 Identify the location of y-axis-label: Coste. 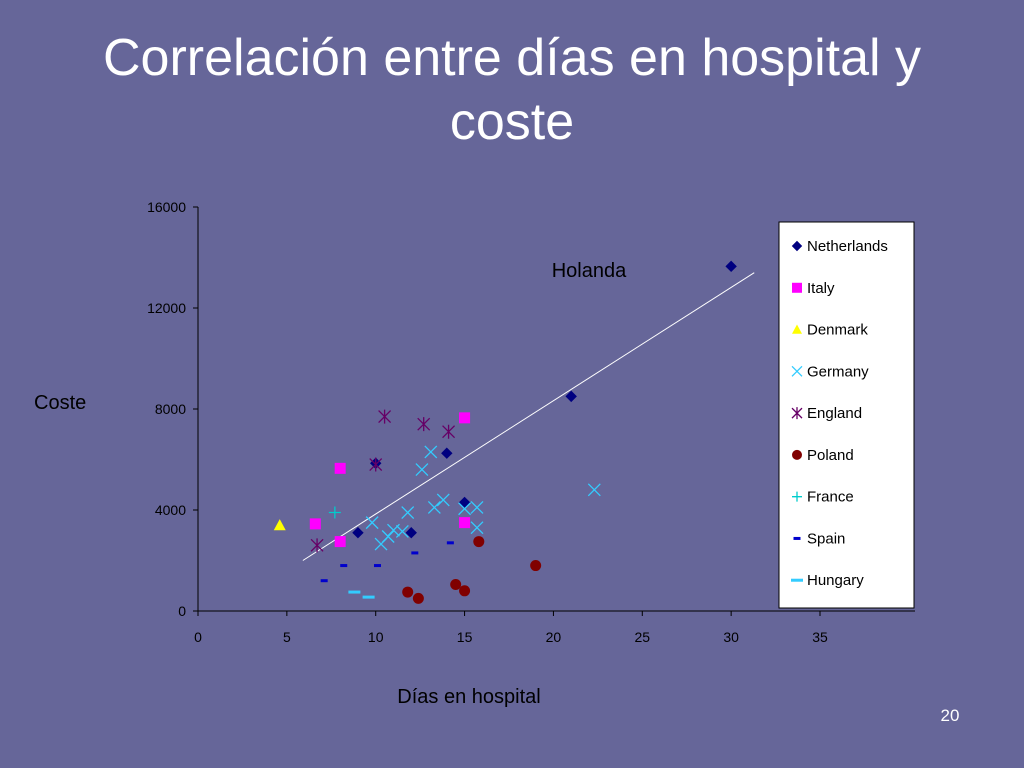
(60, 403).